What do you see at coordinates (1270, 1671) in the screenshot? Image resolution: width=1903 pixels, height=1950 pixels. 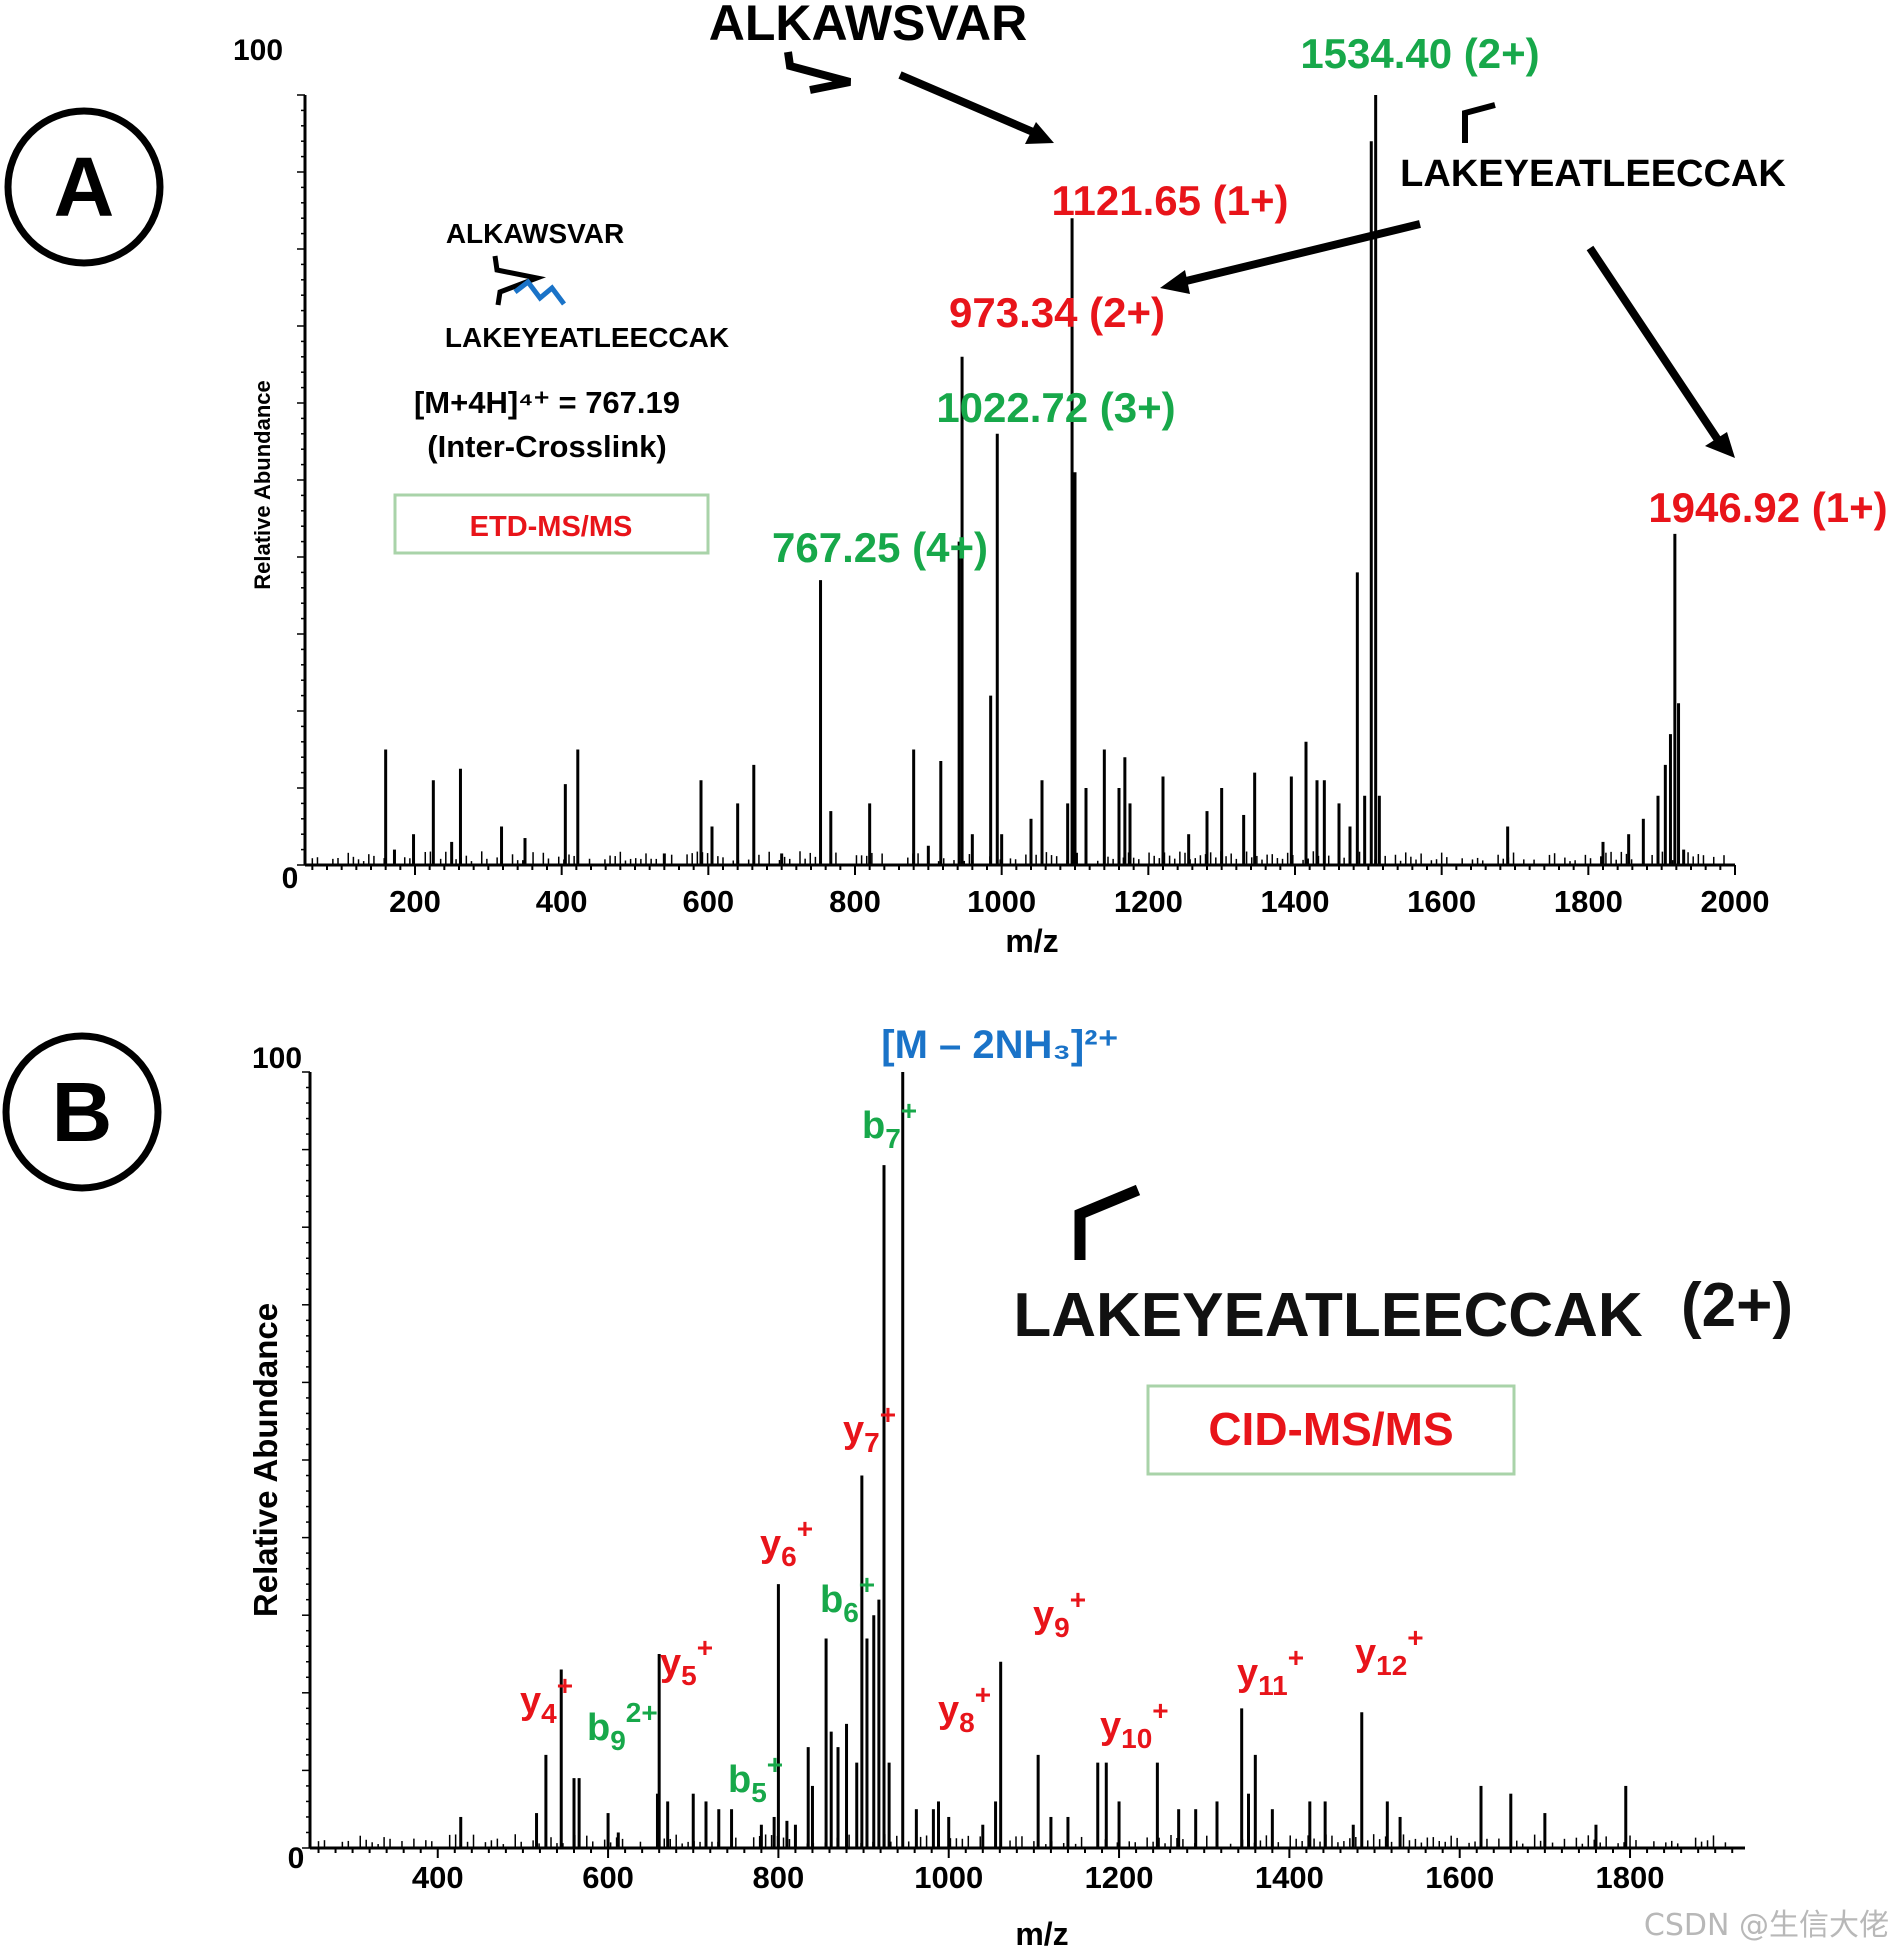 I see `ion-label-y11: y11+` at bounding box center [1270, 1671].